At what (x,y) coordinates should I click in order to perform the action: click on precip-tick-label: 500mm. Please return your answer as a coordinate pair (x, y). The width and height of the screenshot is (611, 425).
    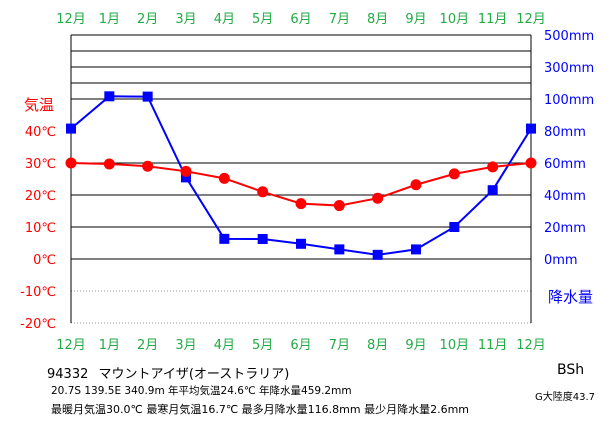
    Looking at the image, I should click on (569, 36).